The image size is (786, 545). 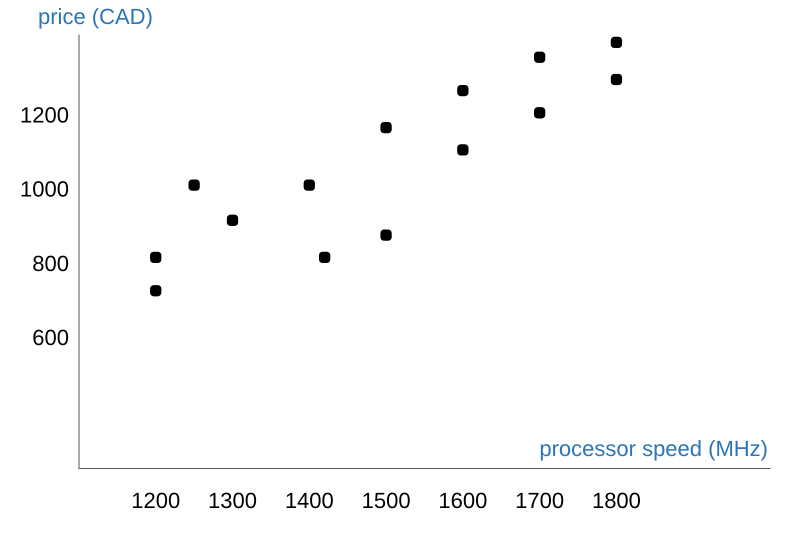 What do you see at coordinates (50, 337) in the screenshot?
I see `y-tick-label: 600` at bounding box center [50, 337].